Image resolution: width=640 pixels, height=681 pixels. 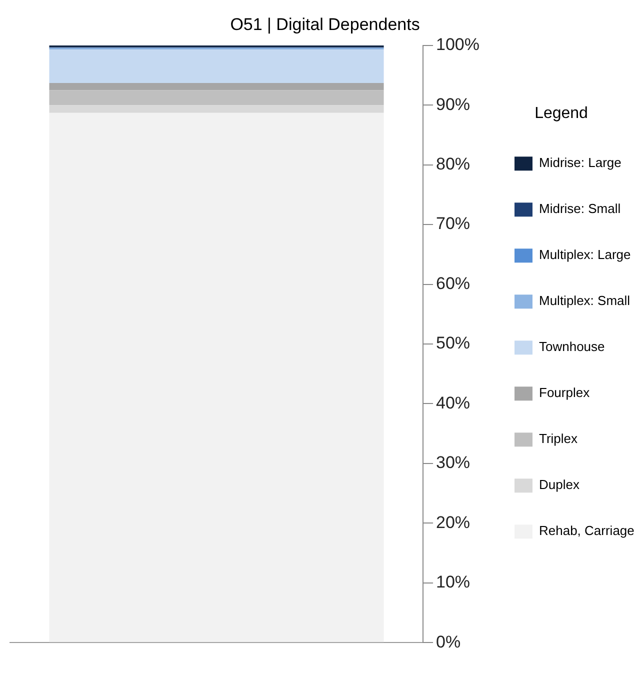 I want to click on y-tick-label: 20%, so click(x=453, y=522).